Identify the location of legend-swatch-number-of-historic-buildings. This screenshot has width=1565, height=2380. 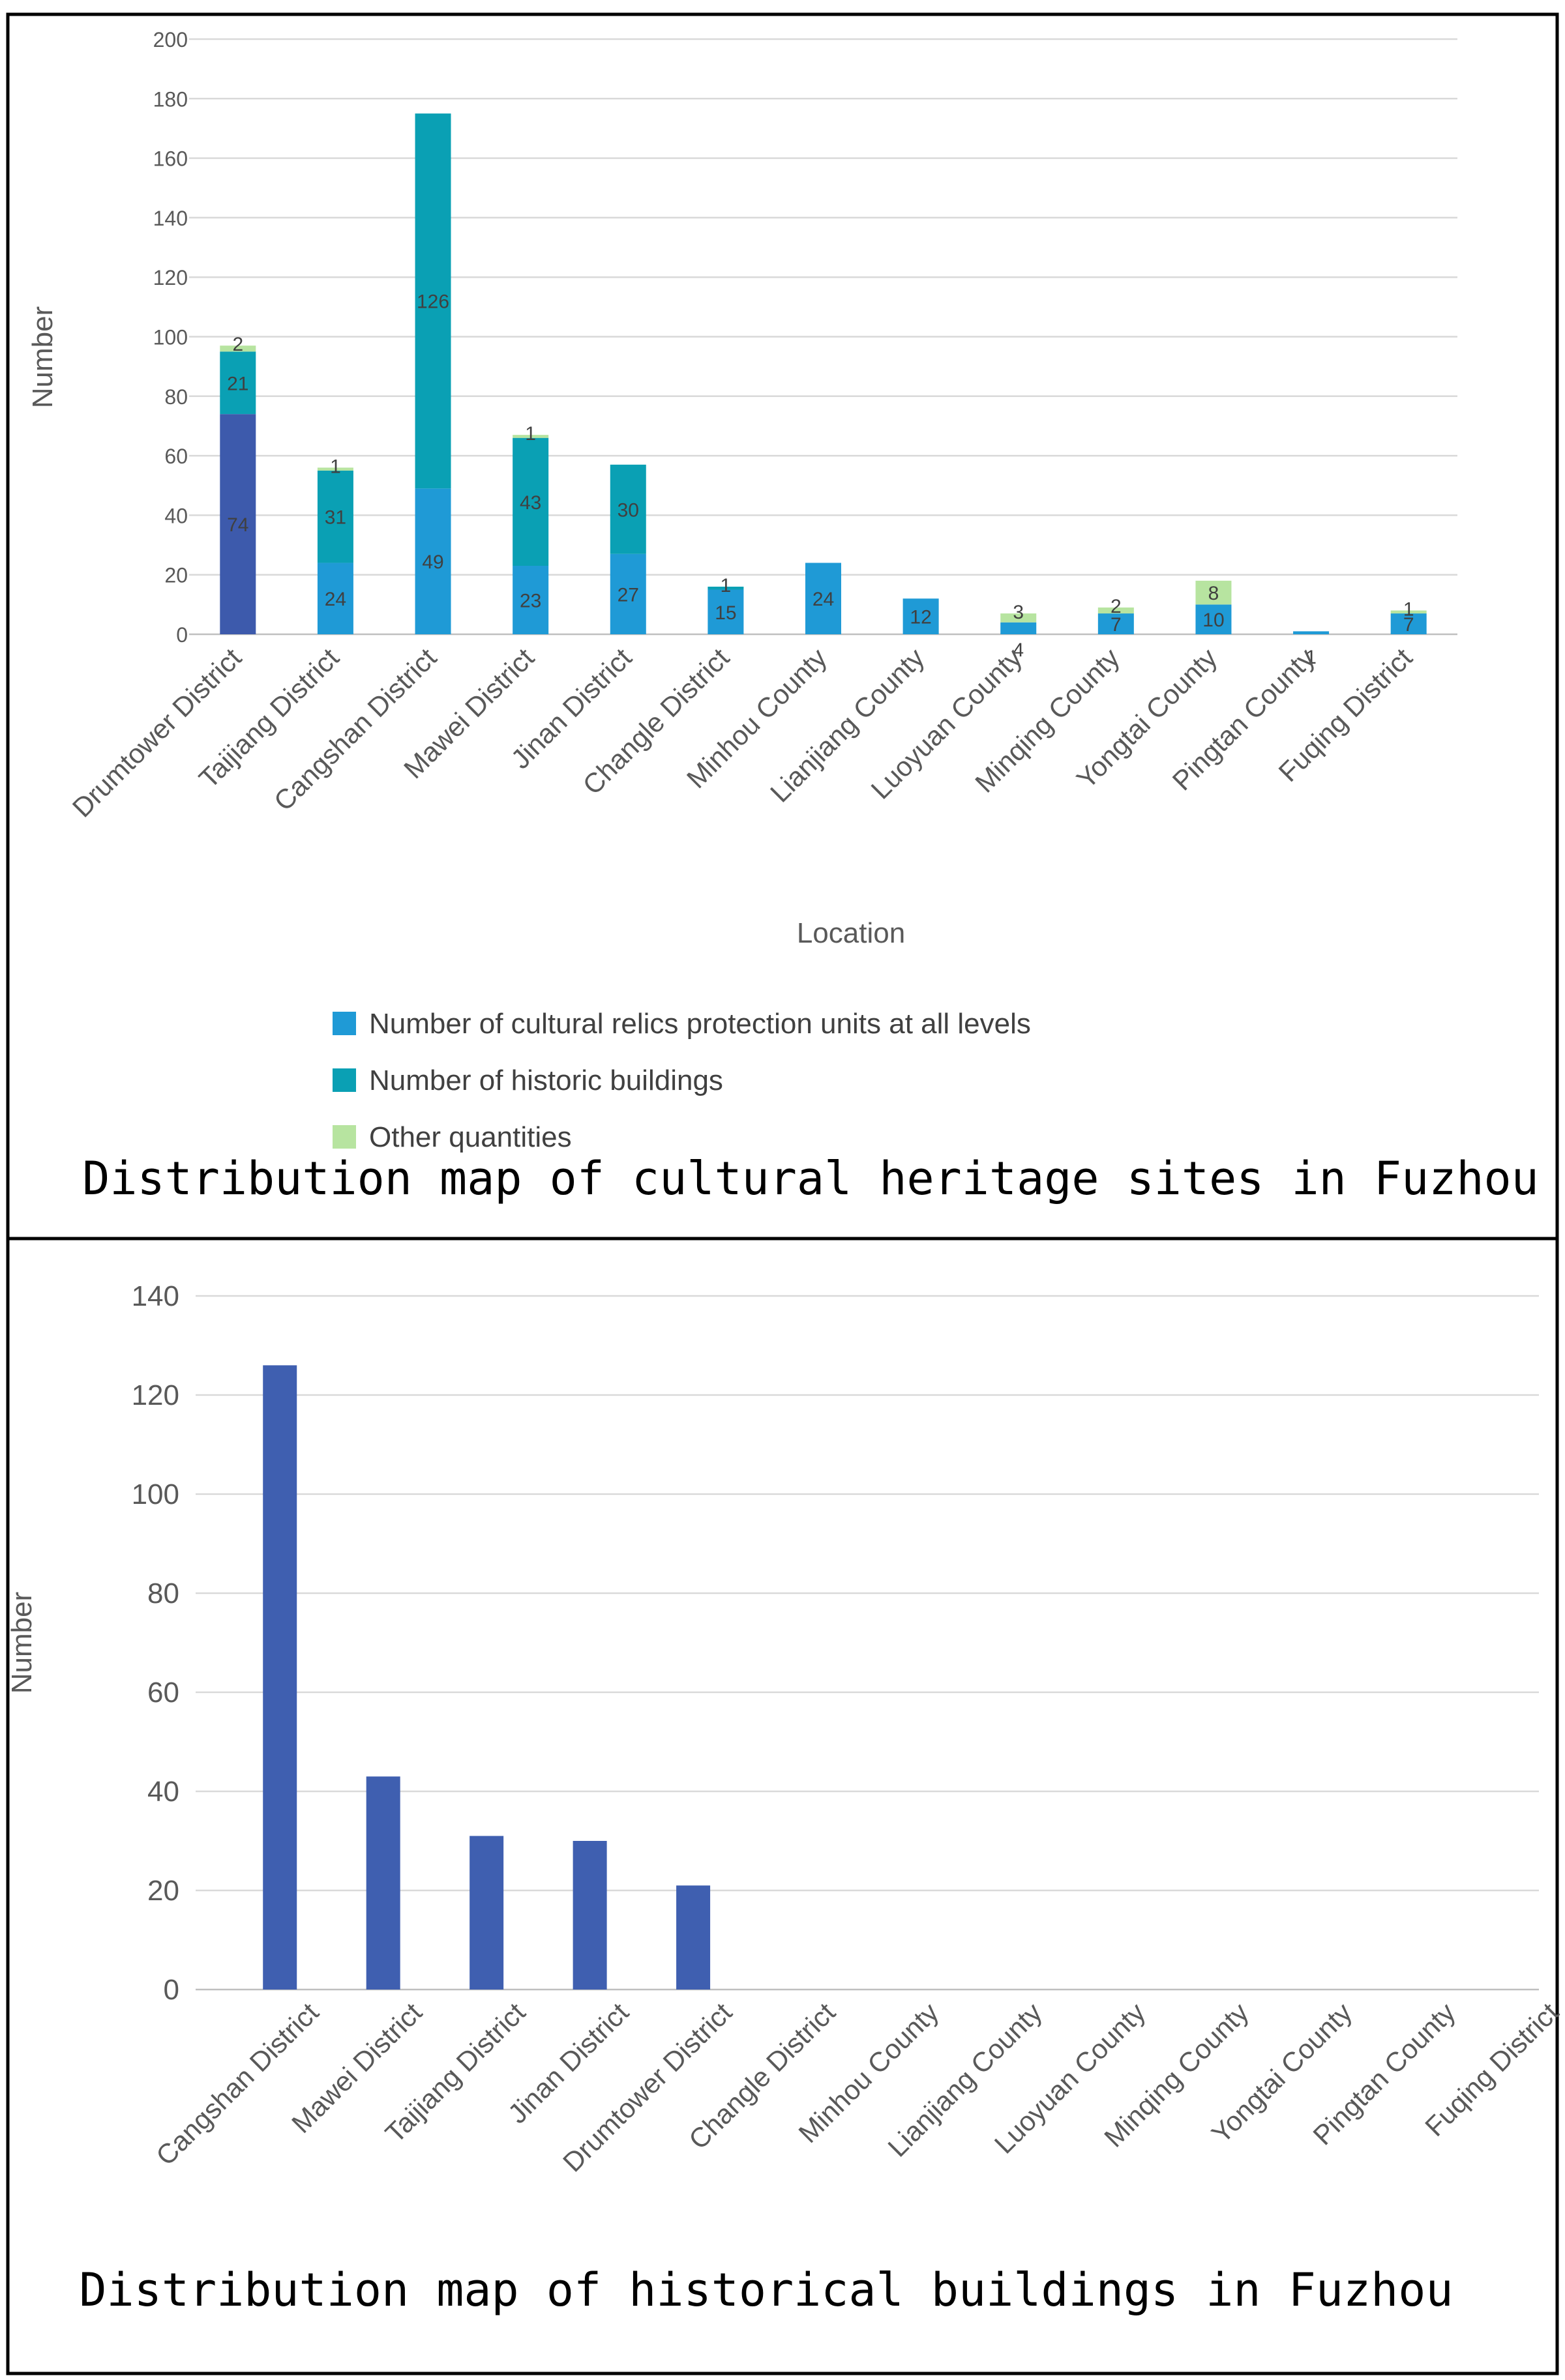
(344, 1080).